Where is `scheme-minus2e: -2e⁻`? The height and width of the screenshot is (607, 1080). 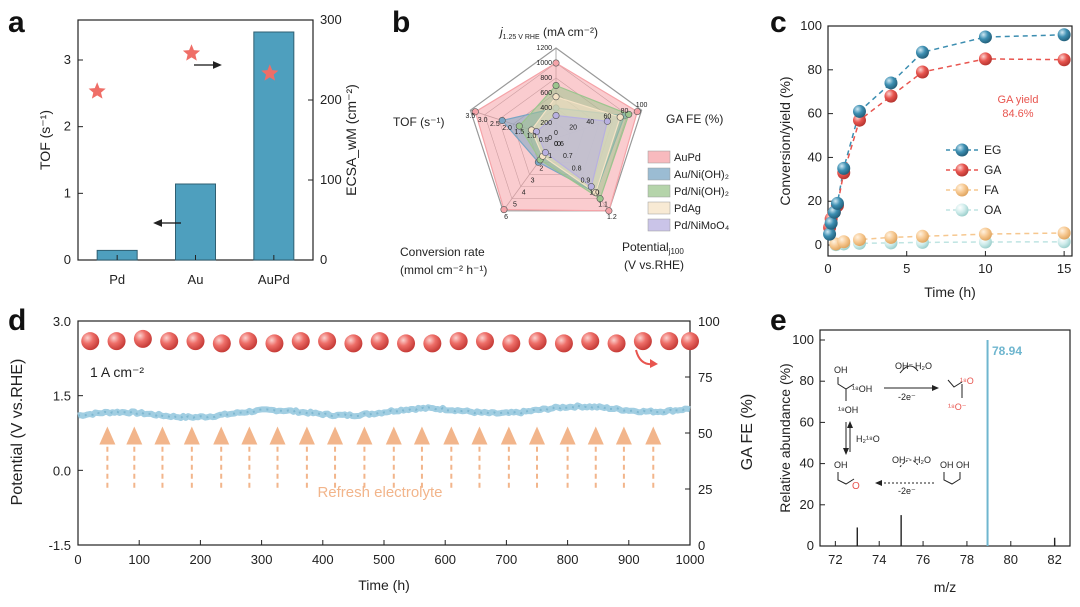
scheme-minus2e: -2e⁻ is located at coordinates (907, 397).